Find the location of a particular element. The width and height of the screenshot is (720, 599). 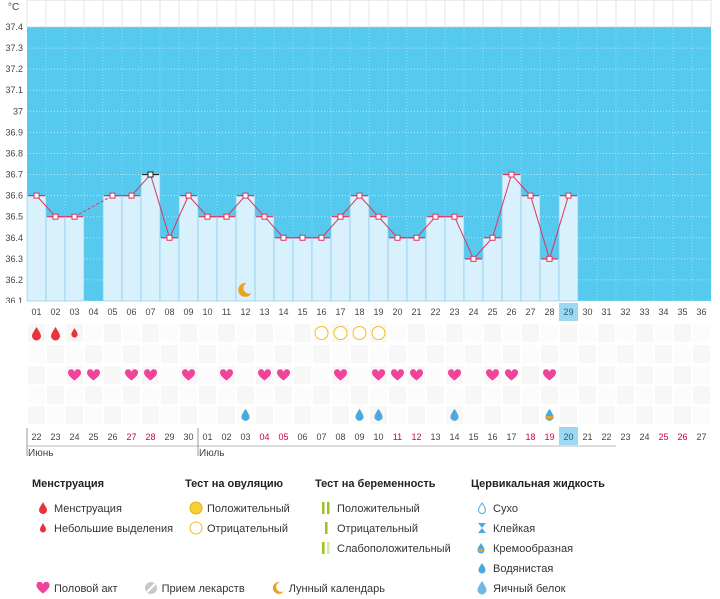

calendar-date-label: 12 is located at coordinates (416, 437).